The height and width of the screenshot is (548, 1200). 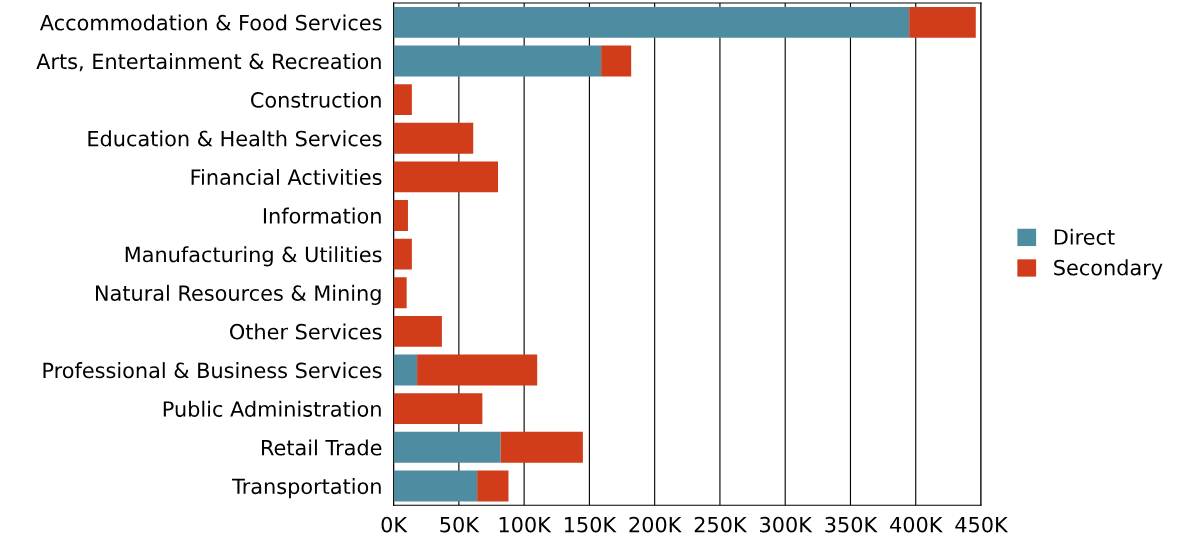 What do you see at coordinates (306, 488) in the screenshot?
I see `y-tick-label: Transportation` at bounding box center [306, 488].